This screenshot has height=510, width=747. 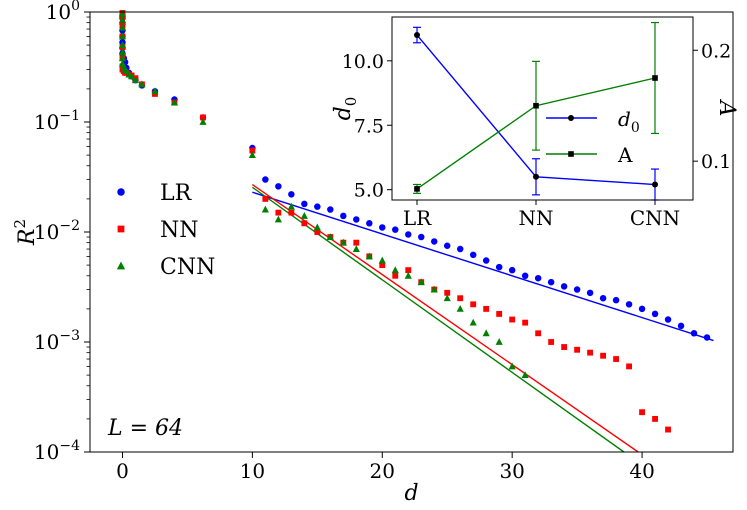 What do you see at coordinates (655, 218) in the screenshot?
I see `inset-x-tick-label: CNN` at bounding box center [655, 218].